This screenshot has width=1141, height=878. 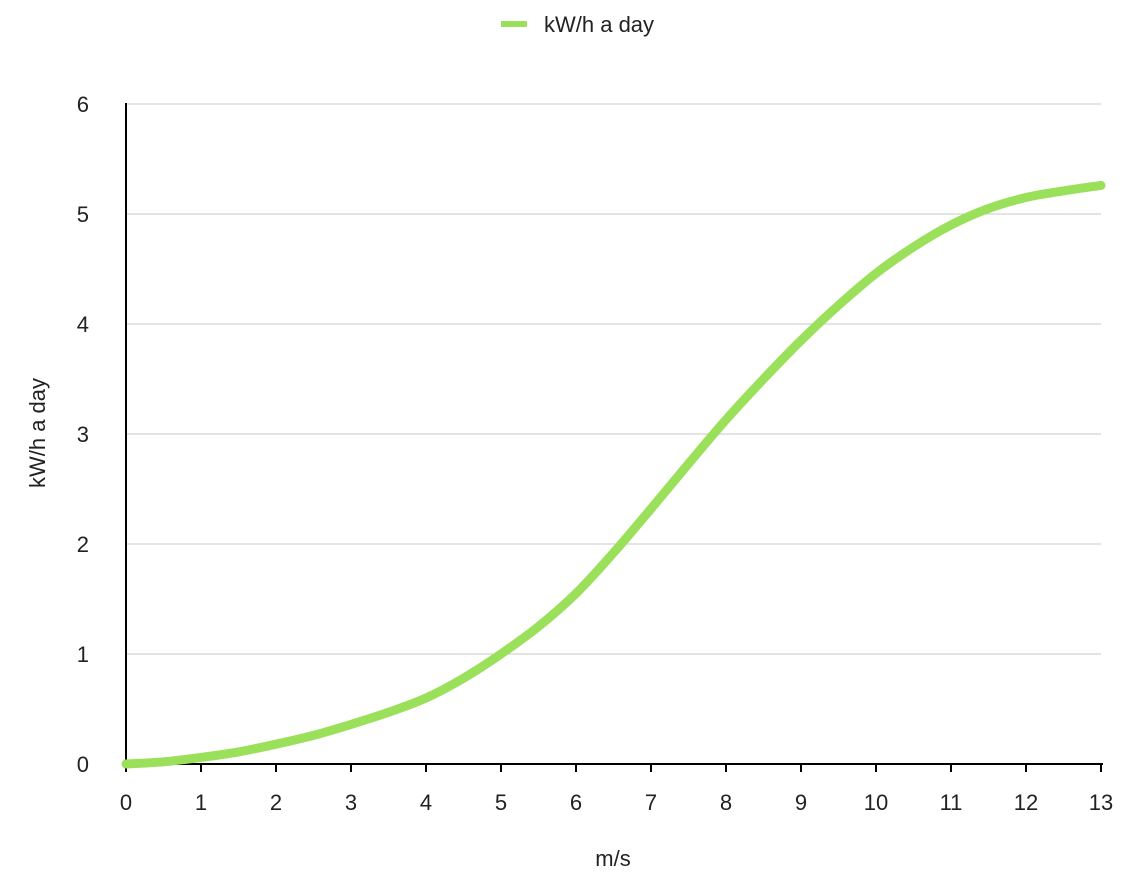 I want to click on x-tick-label: 9, so click(x=801, y=802).